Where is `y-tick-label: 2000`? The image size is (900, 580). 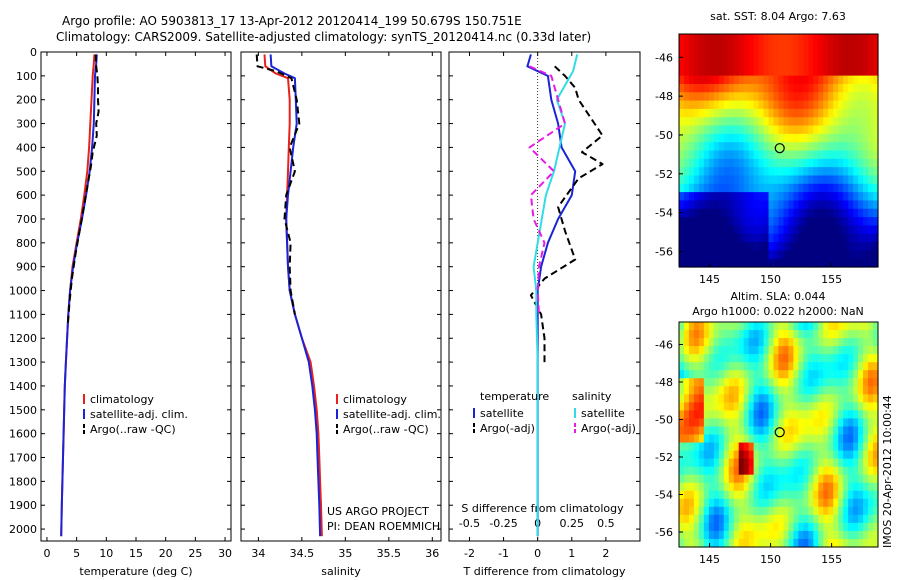 y-tick-label: 2000 is located at coordinates (23, 529).